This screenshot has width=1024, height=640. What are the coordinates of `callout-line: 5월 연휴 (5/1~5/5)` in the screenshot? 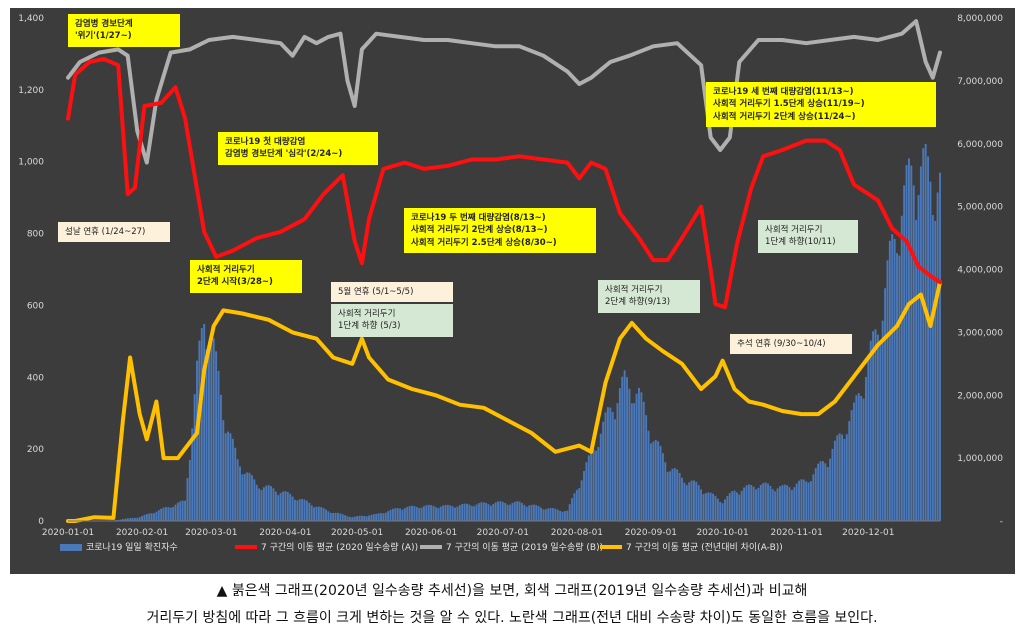 It's located at (376, 292).